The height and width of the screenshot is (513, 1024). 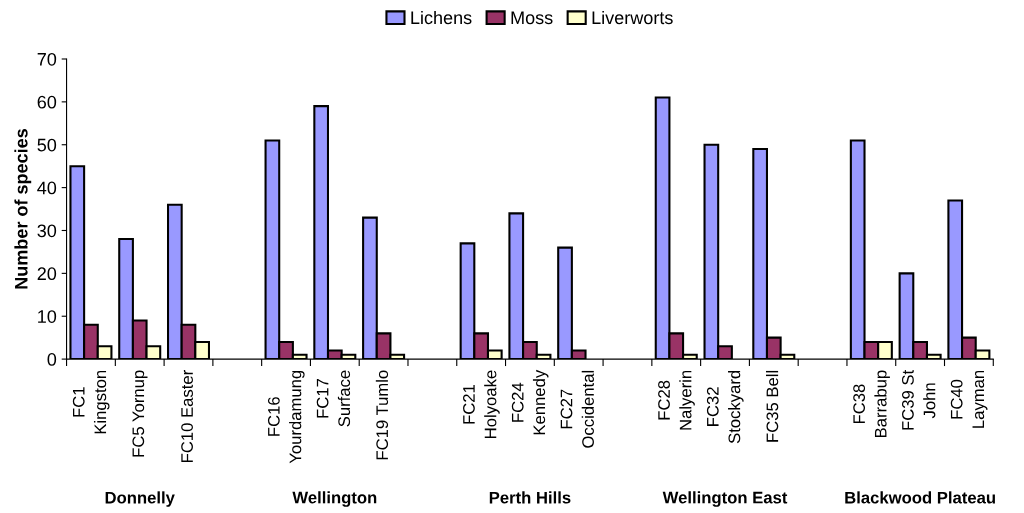 What do you see at coordinates (286, 417) in the screenshot?
I see `x-tick-label: FC16 Yourdamung` at bounding box center [286, 417].